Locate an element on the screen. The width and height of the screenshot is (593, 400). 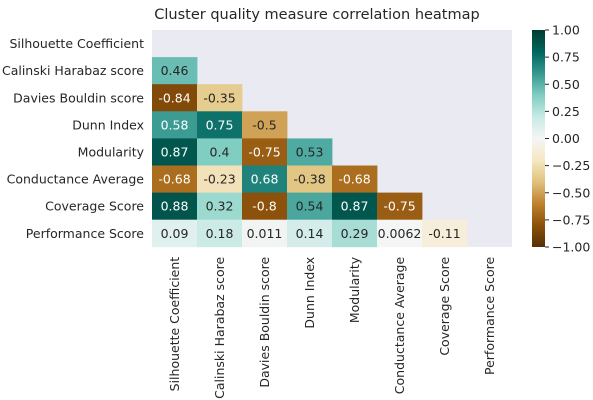
cell-value-label: 0.09 is located at coordinates (175, 233).